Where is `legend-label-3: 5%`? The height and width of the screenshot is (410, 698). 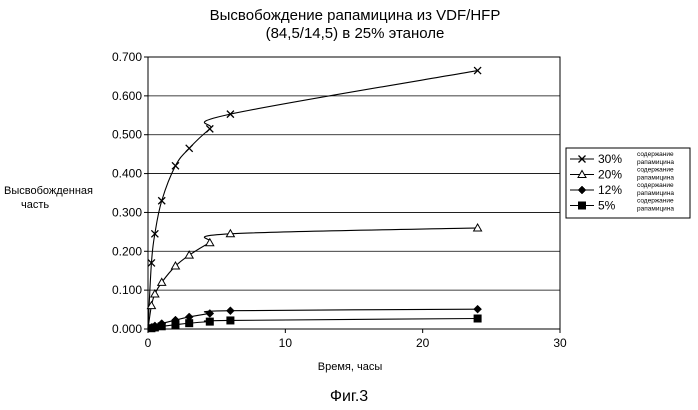 legend-label-3: 5% is located at coordinates (607, 206).